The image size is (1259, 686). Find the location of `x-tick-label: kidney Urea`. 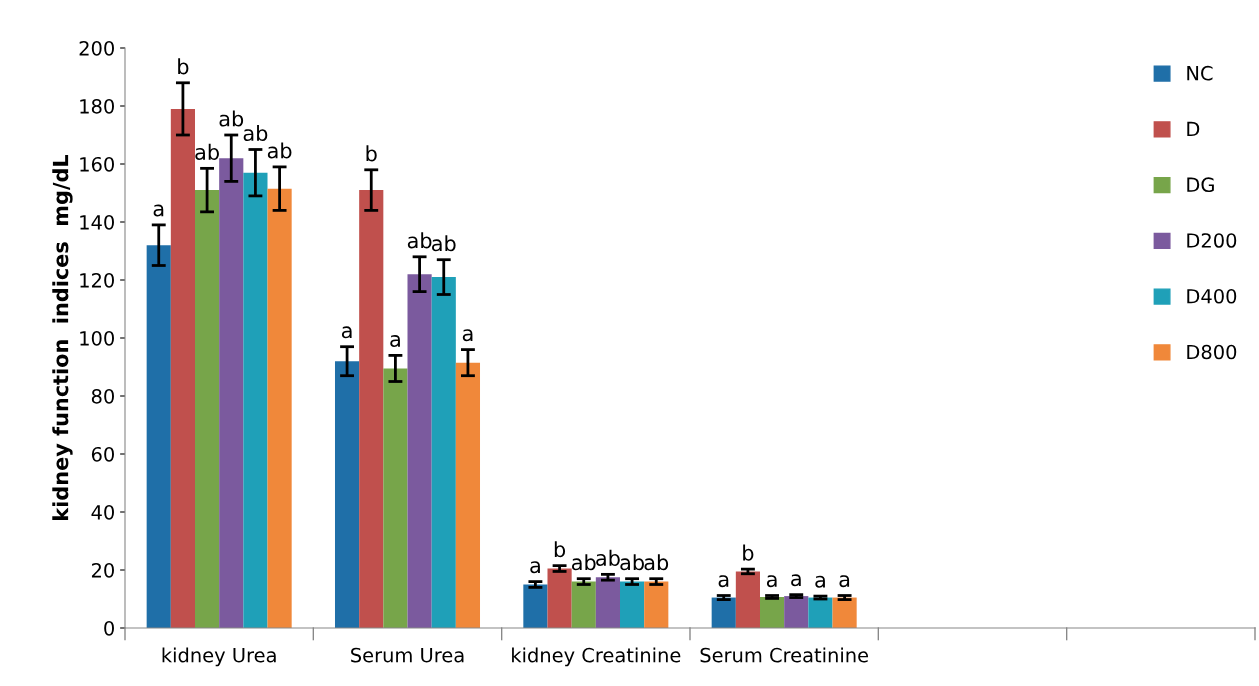

x-tick-label: kidney Urea is located at coordinates (219, 657).